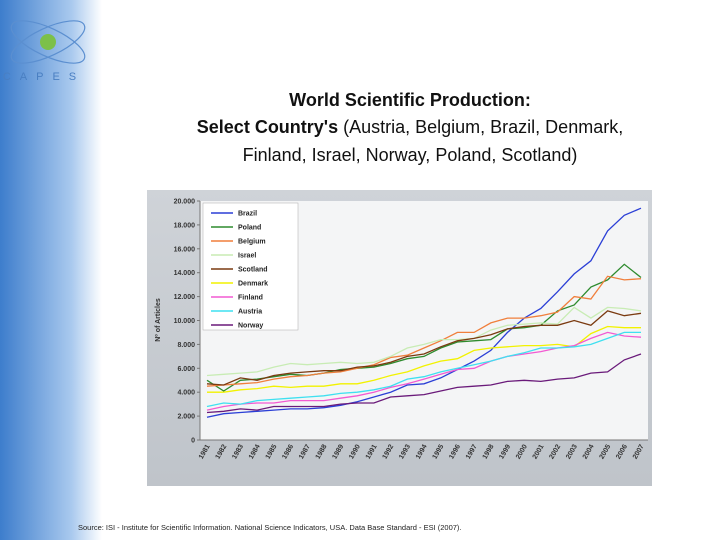 This screenshot has height=540, width=720. I want to click on y-tick-label: 2.000, so click(186, 417).